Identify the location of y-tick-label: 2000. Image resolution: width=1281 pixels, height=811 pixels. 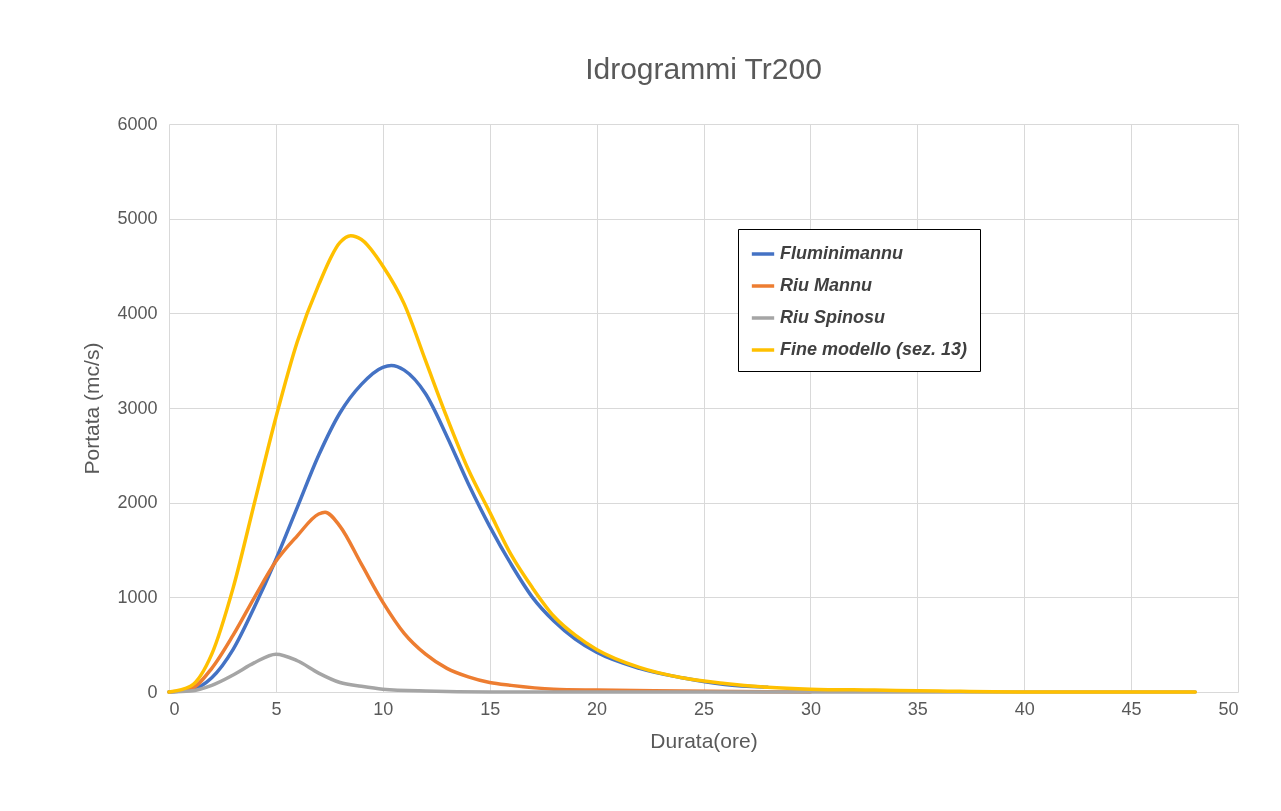
(137, 502).